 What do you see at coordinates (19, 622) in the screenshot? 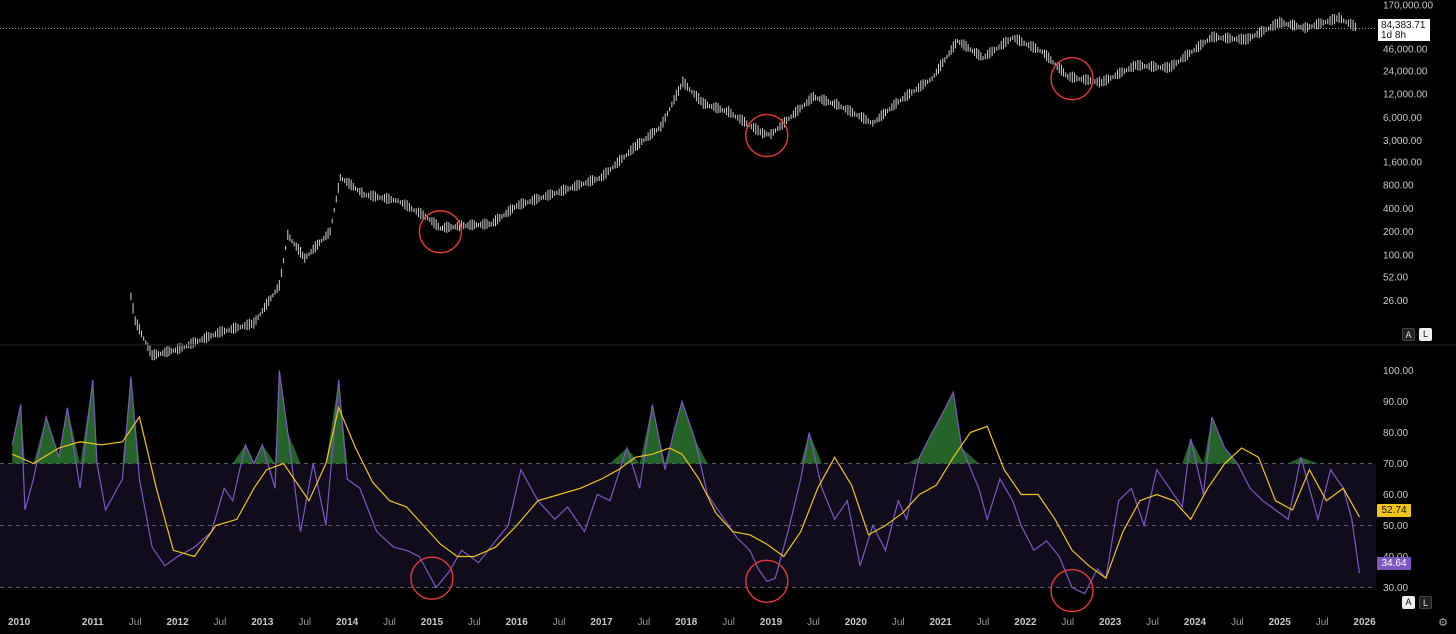
I see `time-tick-label: 2010` at bounding box center [19, 622].